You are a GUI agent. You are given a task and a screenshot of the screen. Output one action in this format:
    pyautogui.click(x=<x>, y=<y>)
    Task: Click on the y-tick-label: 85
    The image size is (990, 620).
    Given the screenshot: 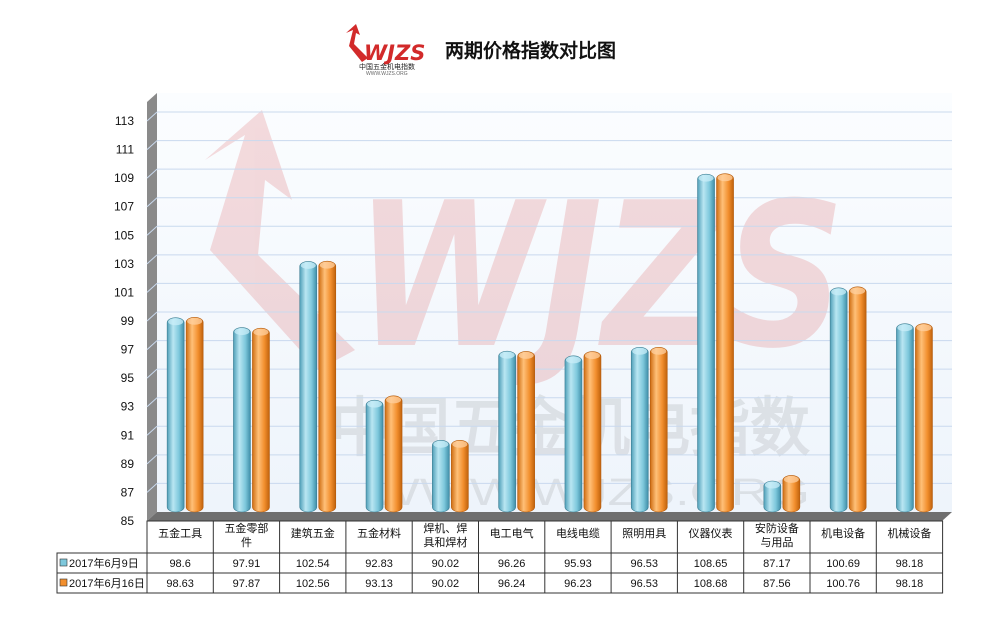 What is the action you would take?
    pyautogui.click(x=128, y=521)
    